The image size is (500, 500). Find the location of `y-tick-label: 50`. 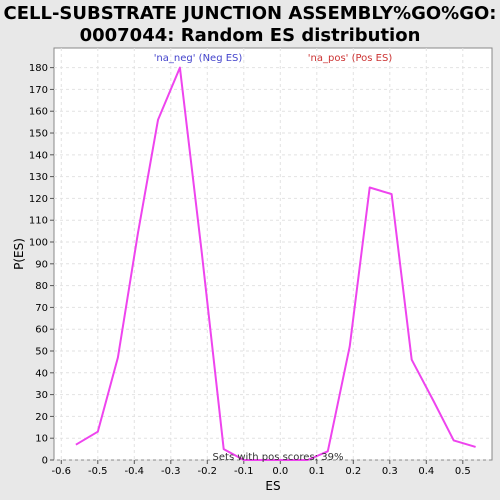

y-tick-label: 50 is located at coordinates (41, 352).